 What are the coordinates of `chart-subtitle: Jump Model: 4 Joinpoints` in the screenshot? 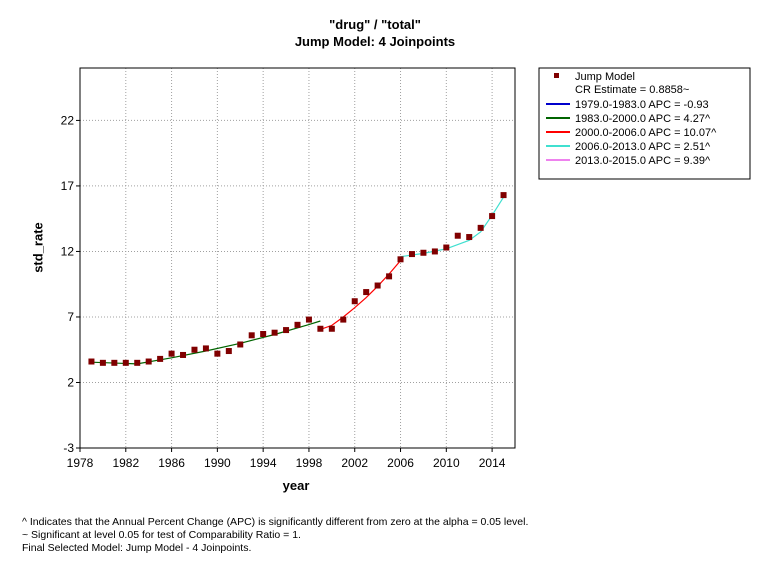 It's located at (375, 41).